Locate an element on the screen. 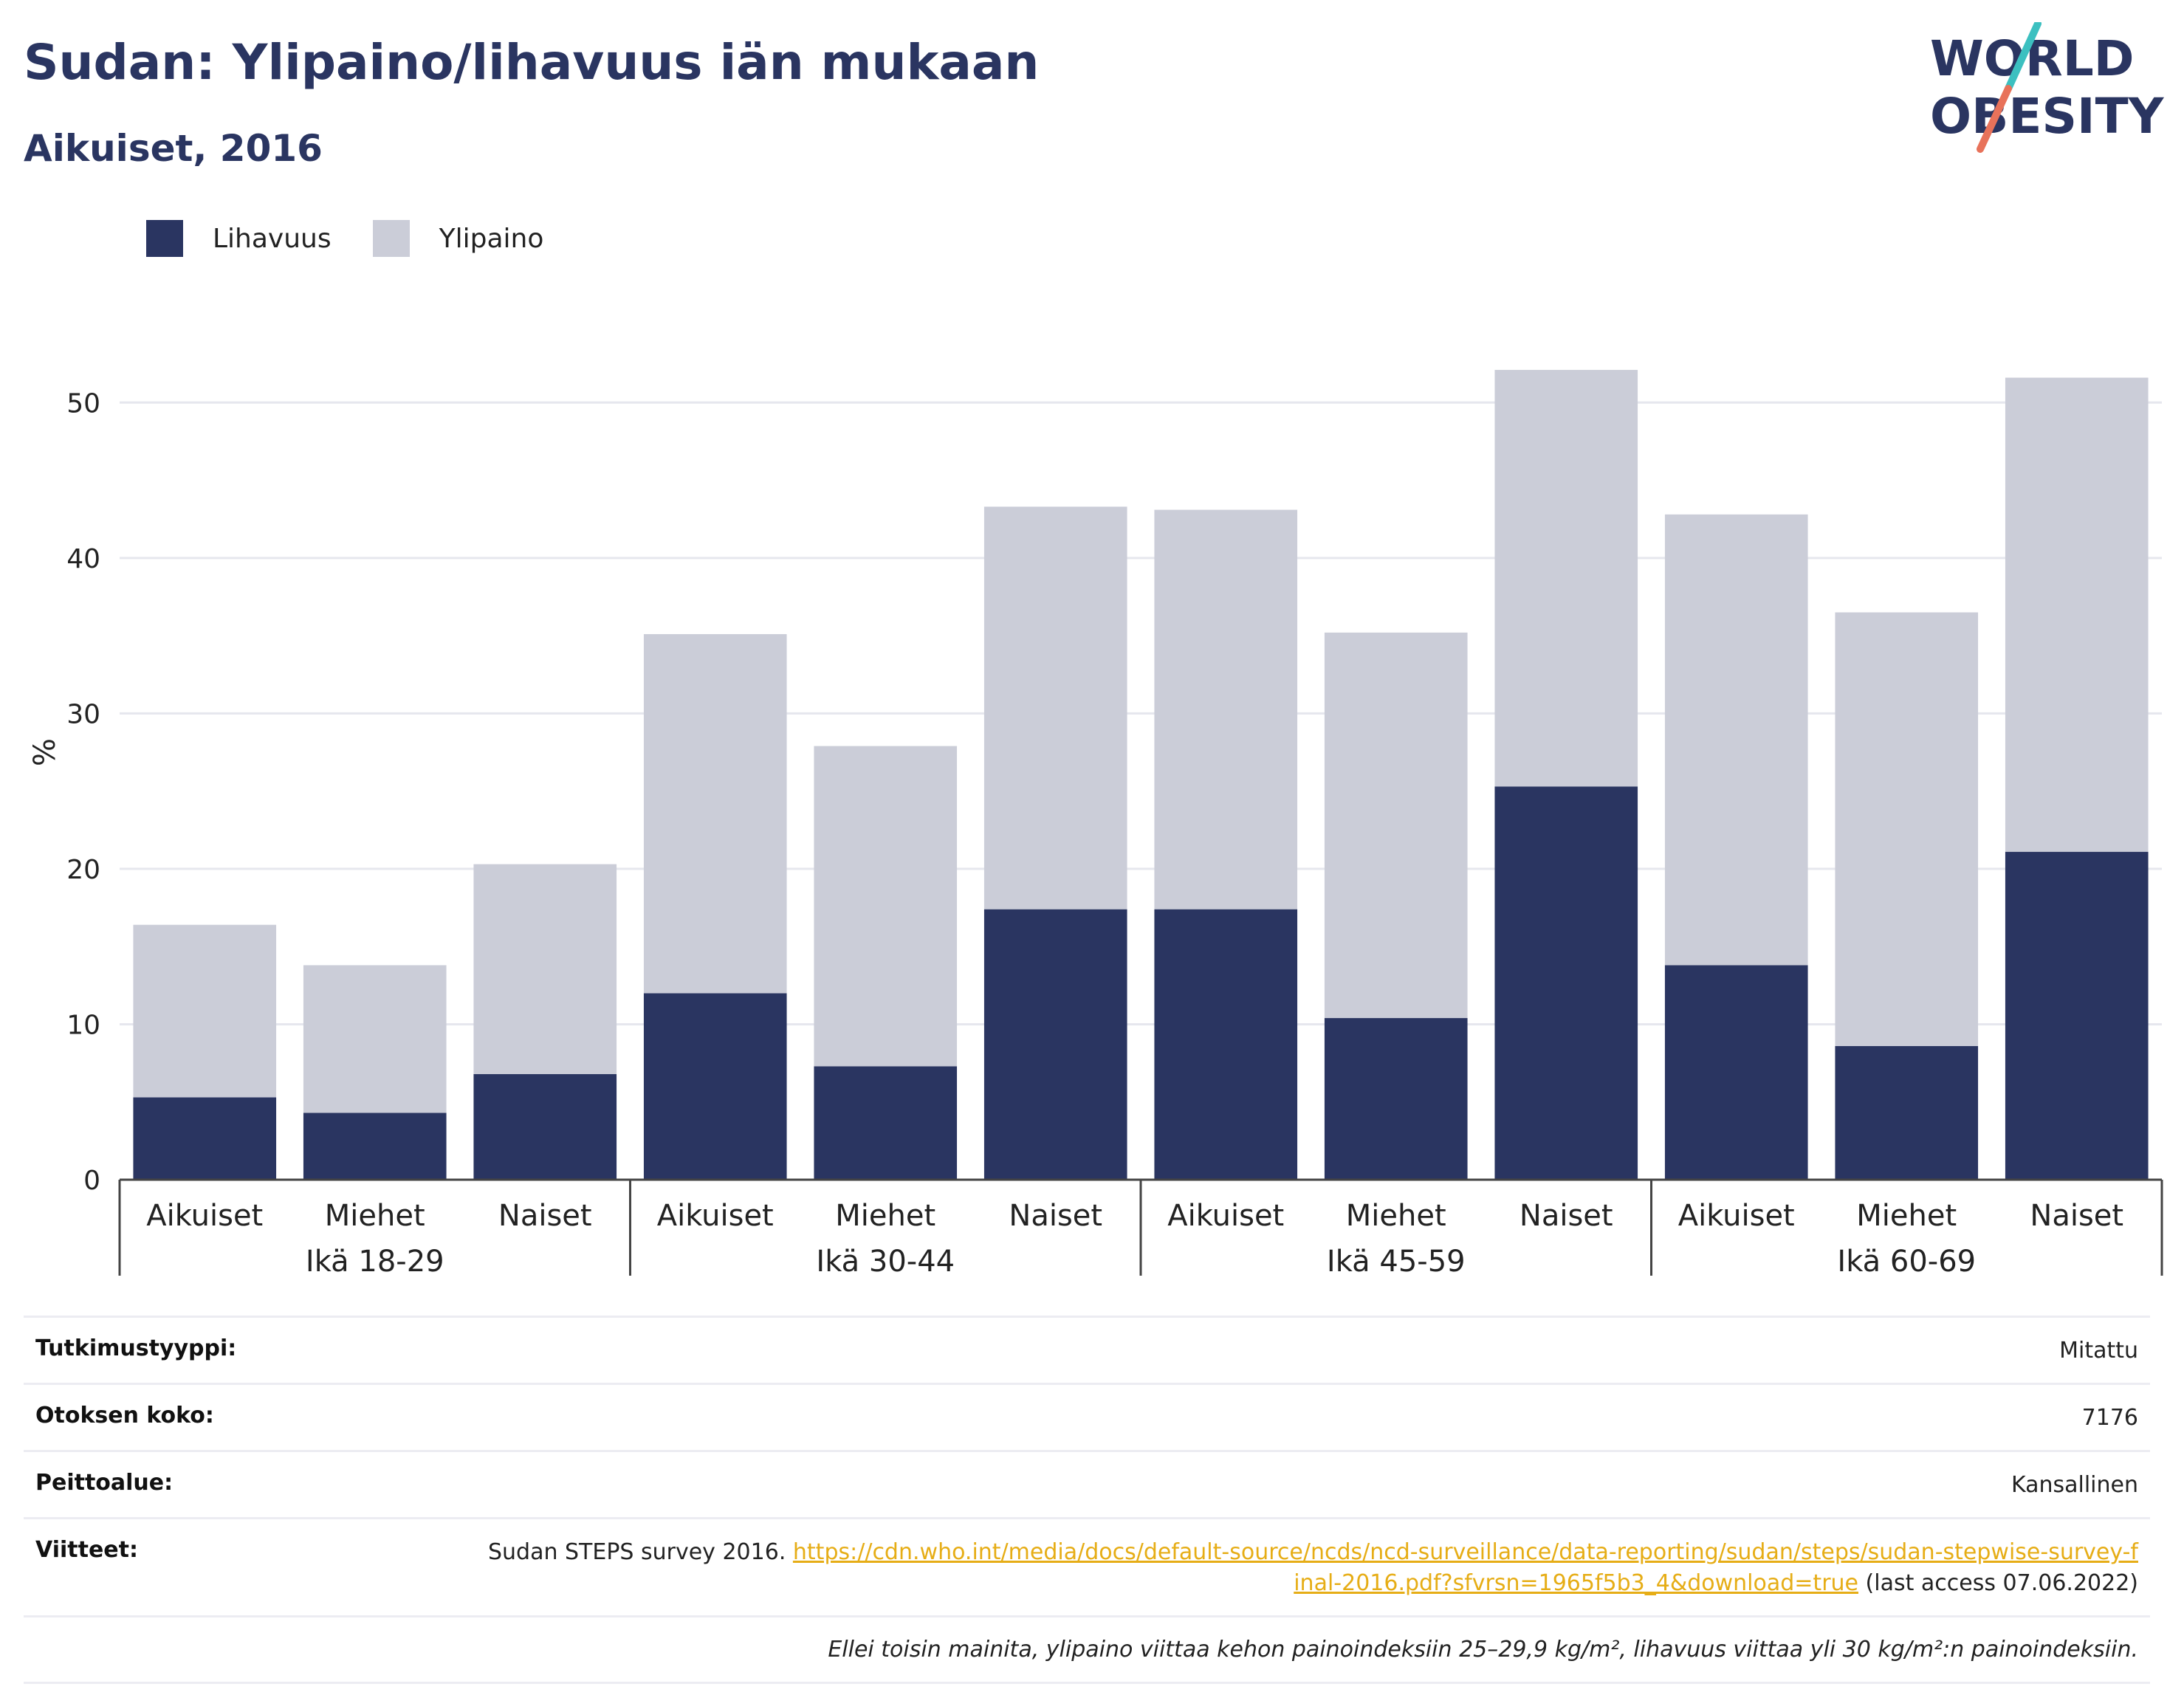 This screenshot has width=2184, height=1695. info-row-study-type: Tutkimustyyppi: Mitattu is located at coordinates (1087, 1349).